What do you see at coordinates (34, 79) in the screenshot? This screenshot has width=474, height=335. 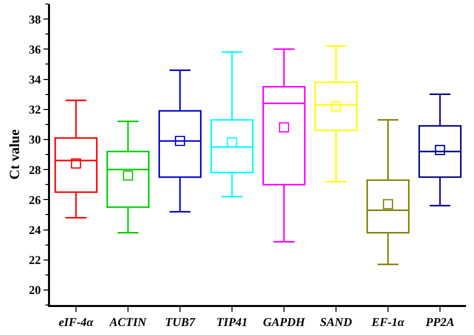 I see `y-tick-label: 34` at bounding box center [34, 79].